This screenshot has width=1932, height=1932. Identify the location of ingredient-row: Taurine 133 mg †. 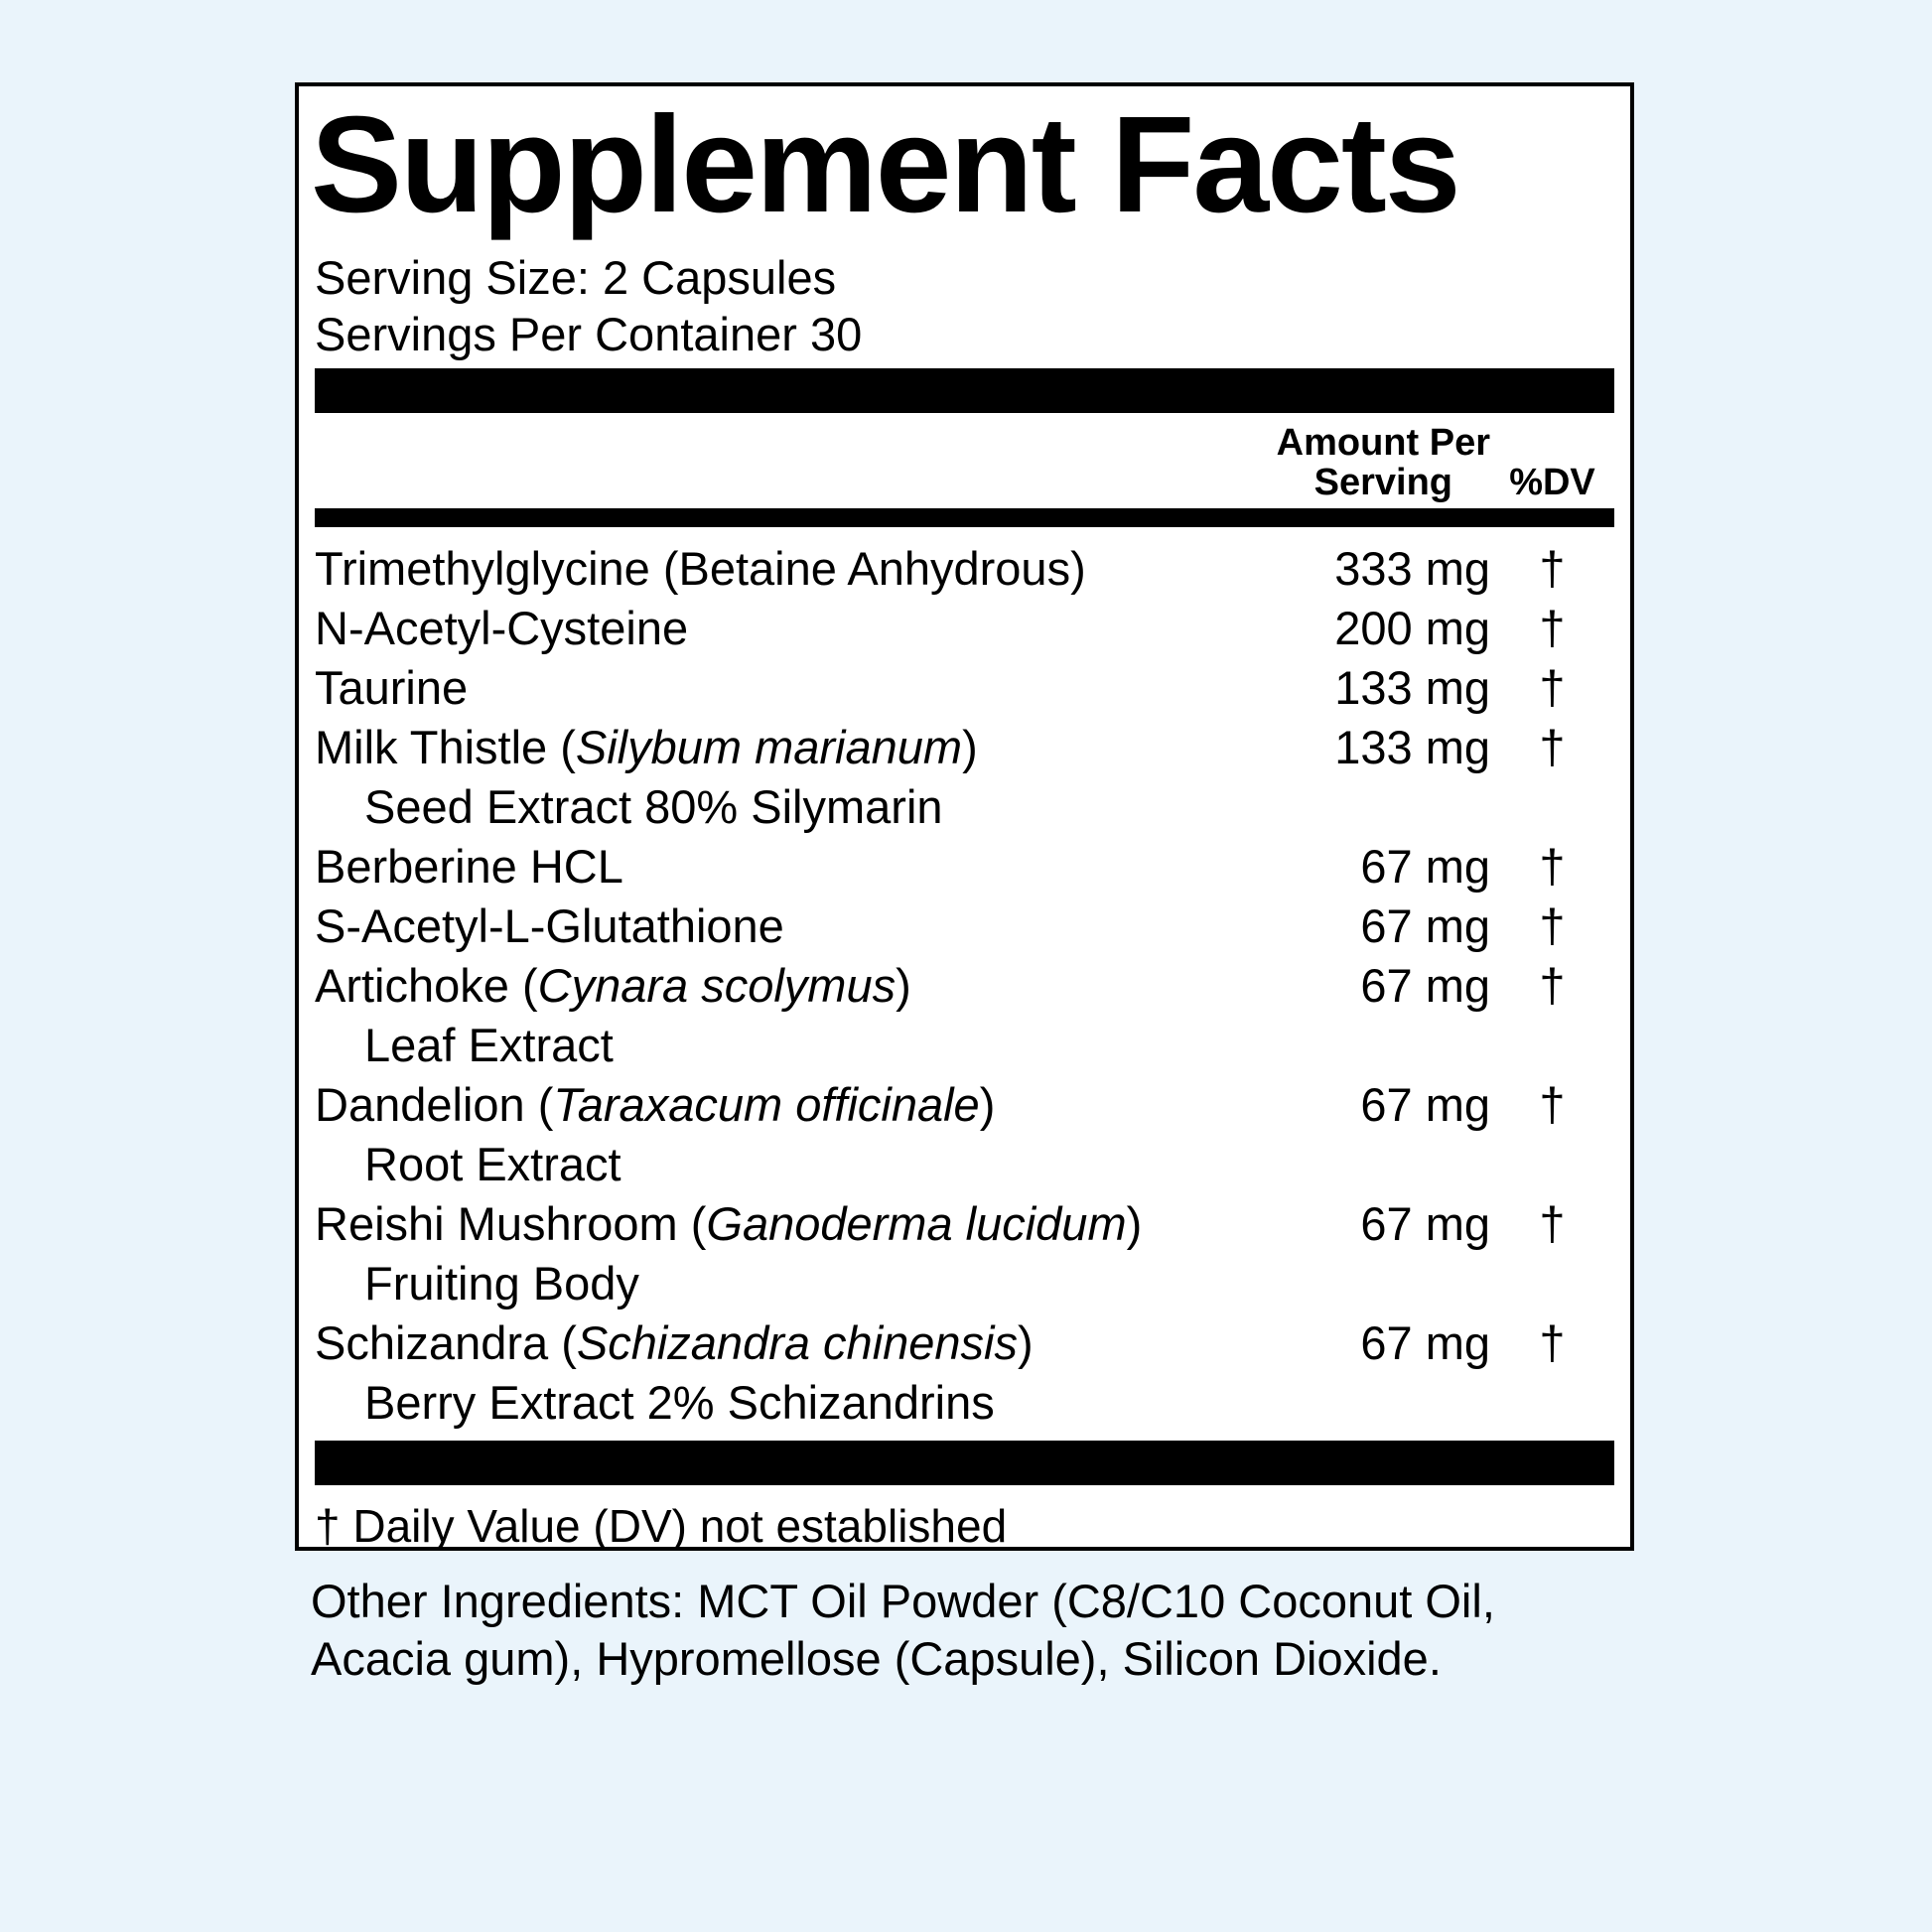
(965, 688).